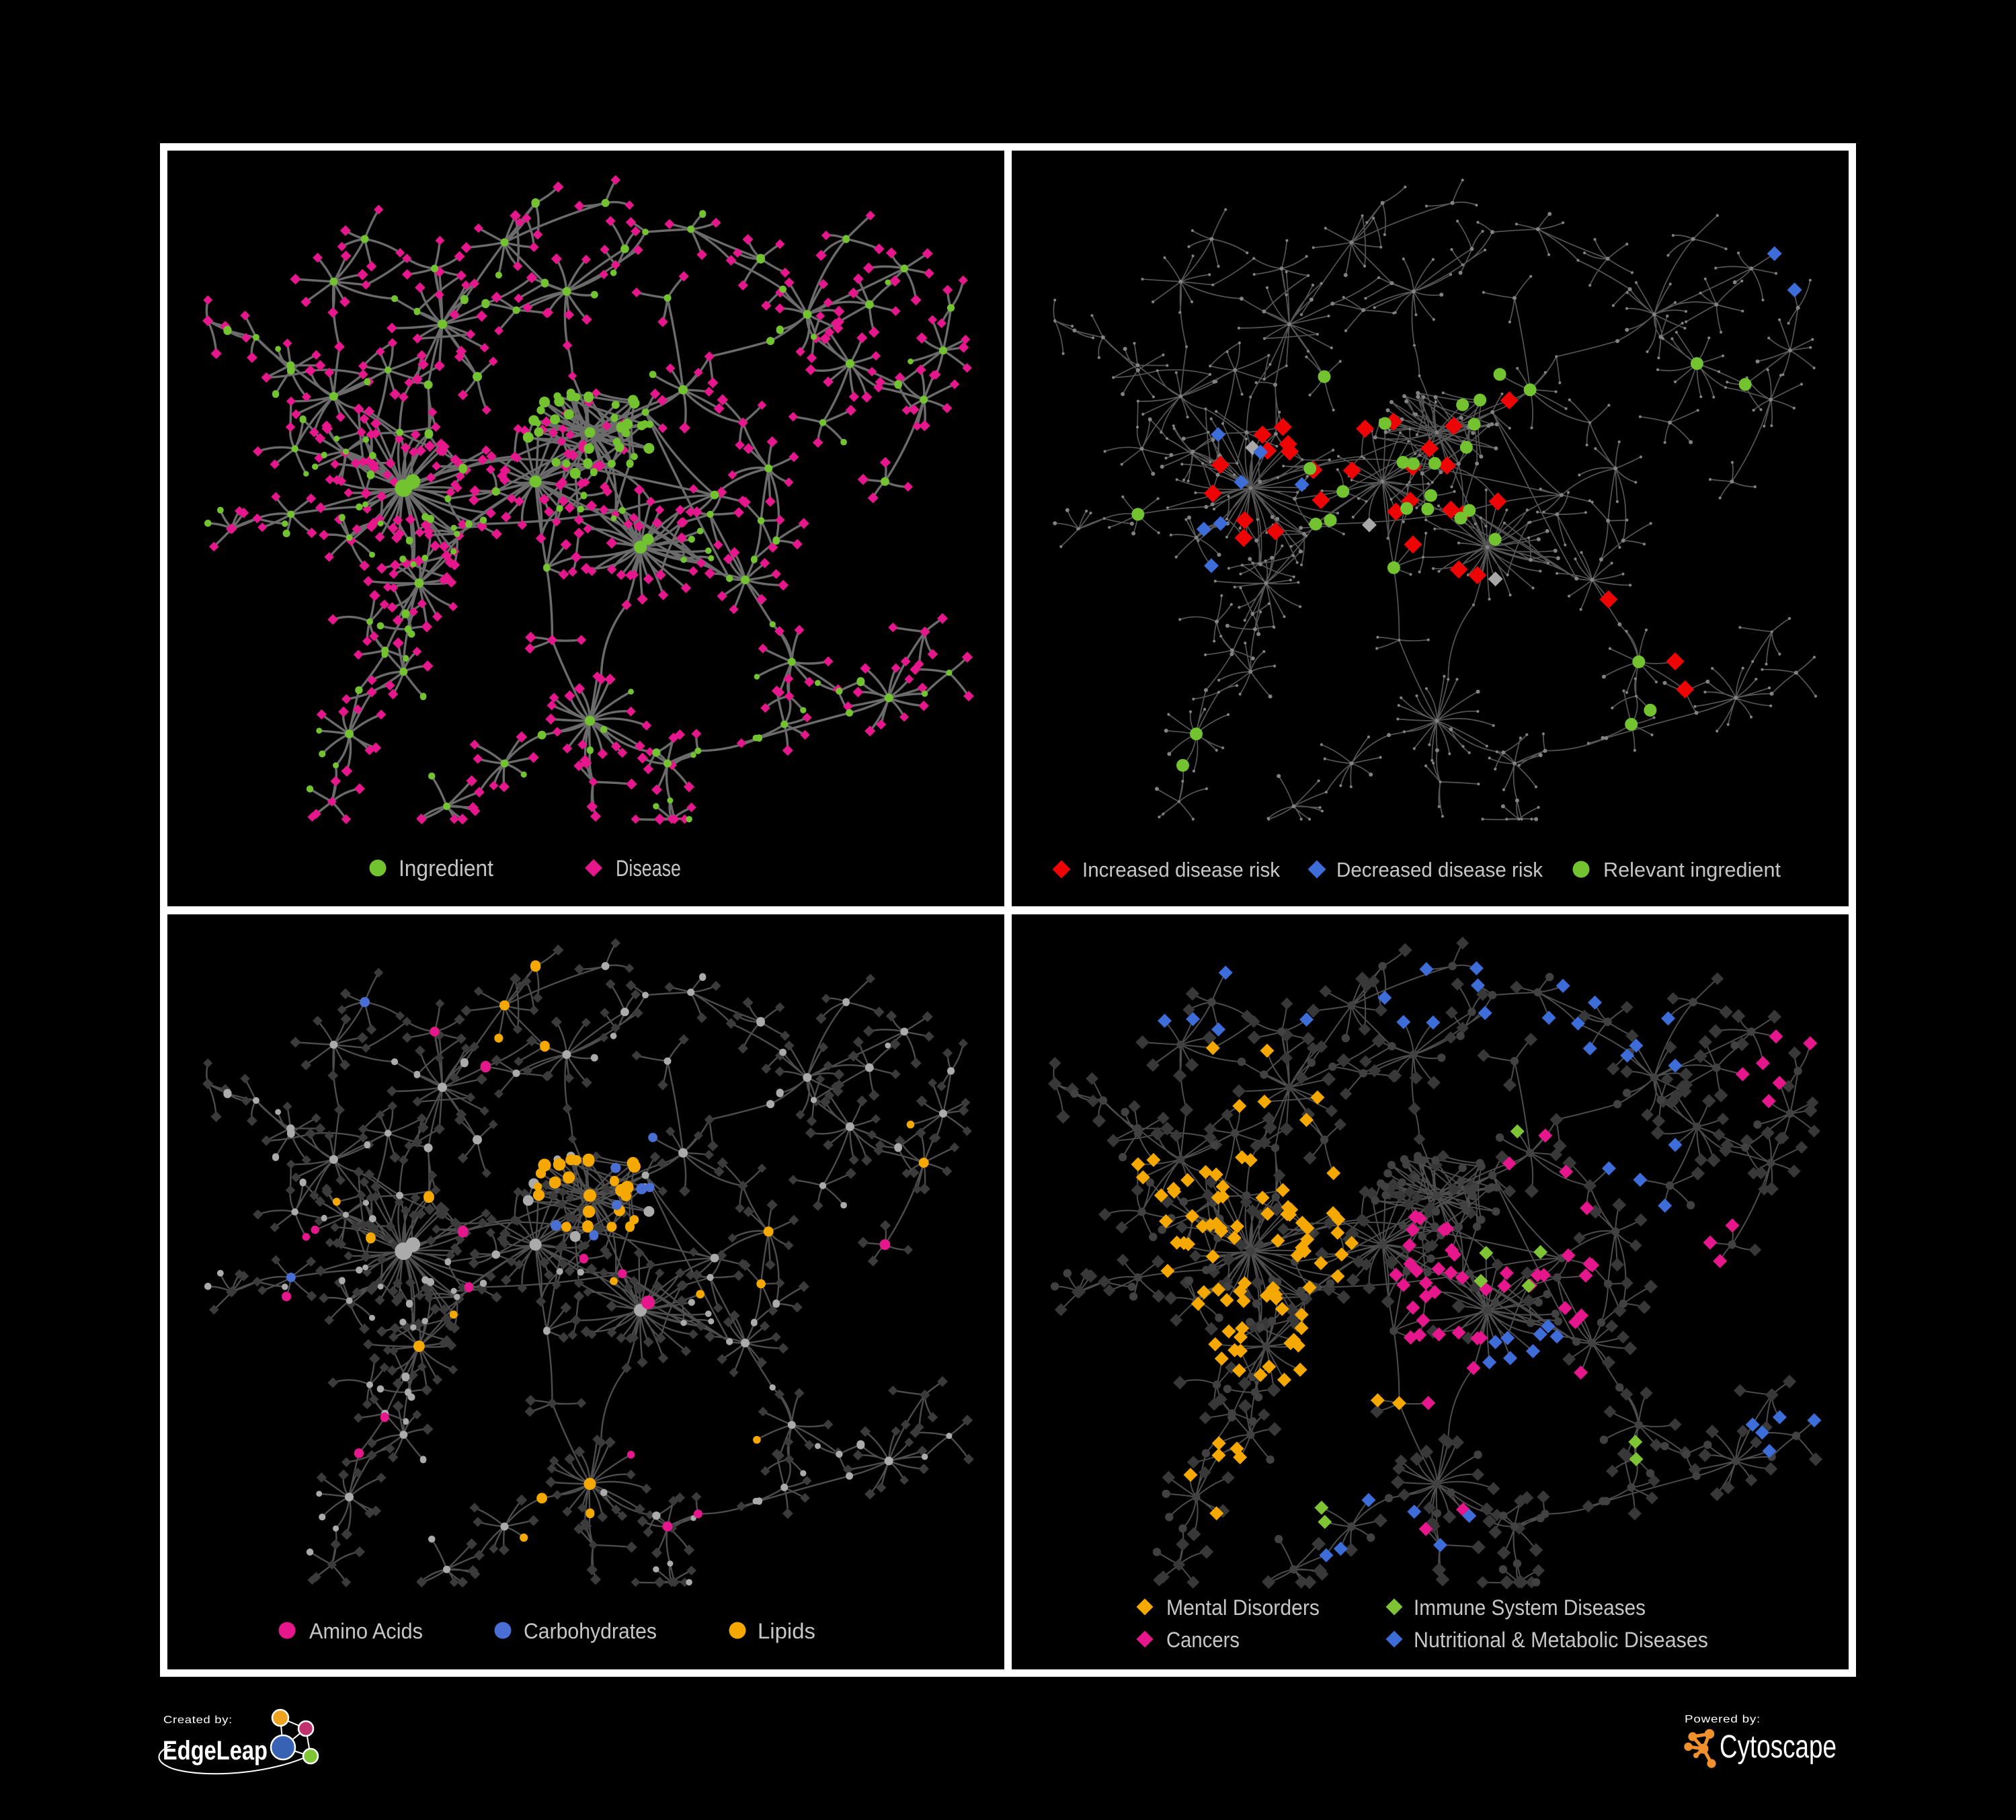  I want to click on svg-text: Ingredient, so click(446, 868).